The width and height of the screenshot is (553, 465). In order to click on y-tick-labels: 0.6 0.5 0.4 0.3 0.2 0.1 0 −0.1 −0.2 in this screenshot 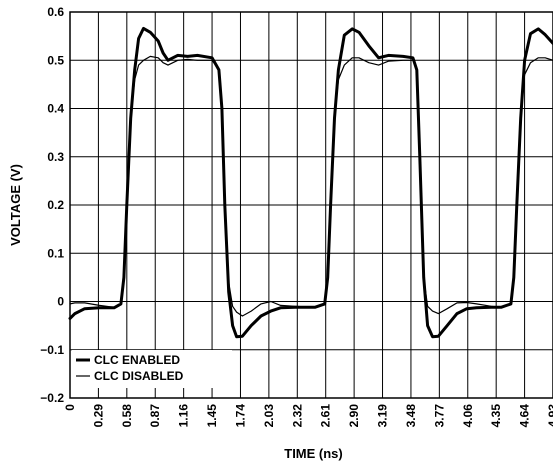, I will do `click(52, 205)`.